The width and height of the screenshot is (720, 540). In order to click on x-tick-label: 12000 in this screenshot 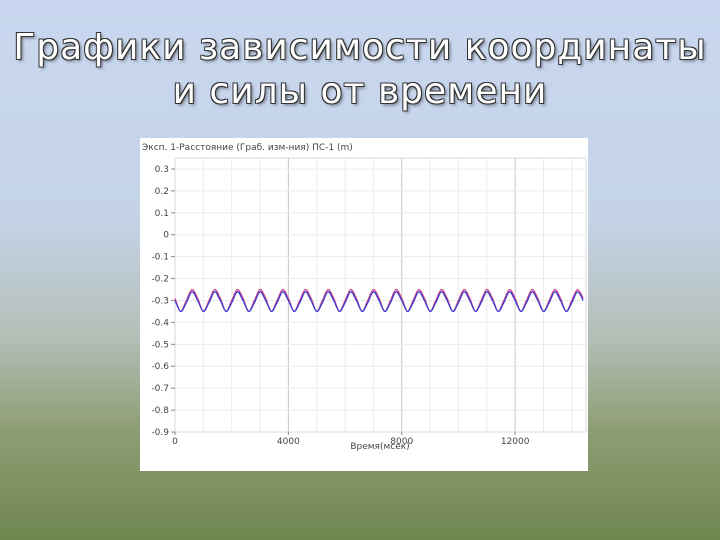, I will do `click(515, 442)`.